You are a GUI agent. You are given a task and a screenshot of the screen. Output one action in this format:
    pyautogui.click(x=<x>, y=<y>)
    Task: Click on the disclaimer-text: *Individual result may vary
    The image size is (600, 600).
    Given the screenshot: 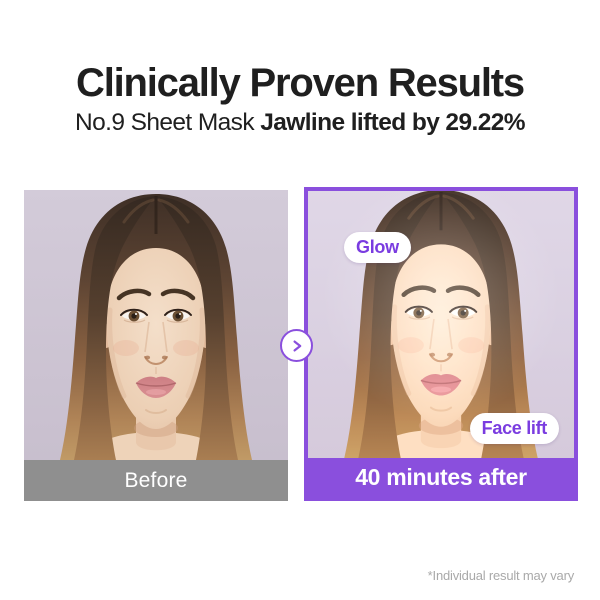 What is the action you would take?
    pyautogui.click(x=501, y=575)
    